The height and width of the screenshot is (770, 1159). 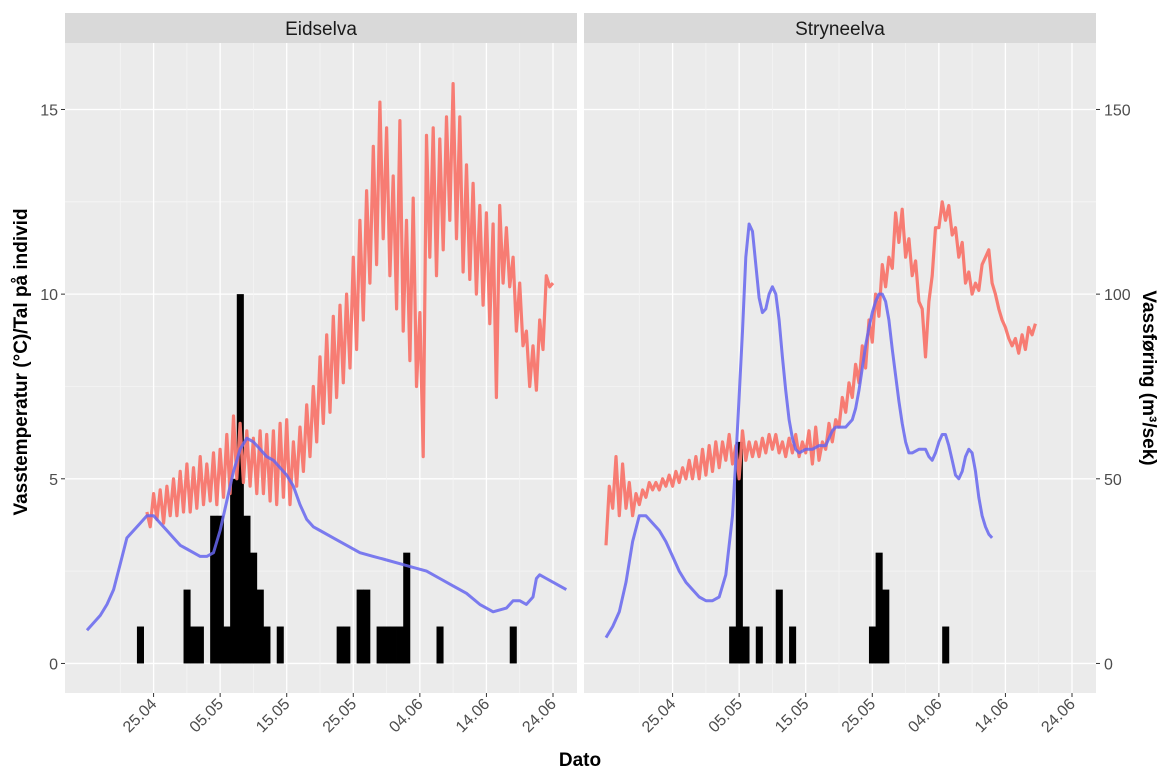 What do you see at coordinates (21, 361) in the screenshot?
I see `y-left-axis-title: Vasstemperatur (°C)/Tal på individ` at bounding box center [21, 361].